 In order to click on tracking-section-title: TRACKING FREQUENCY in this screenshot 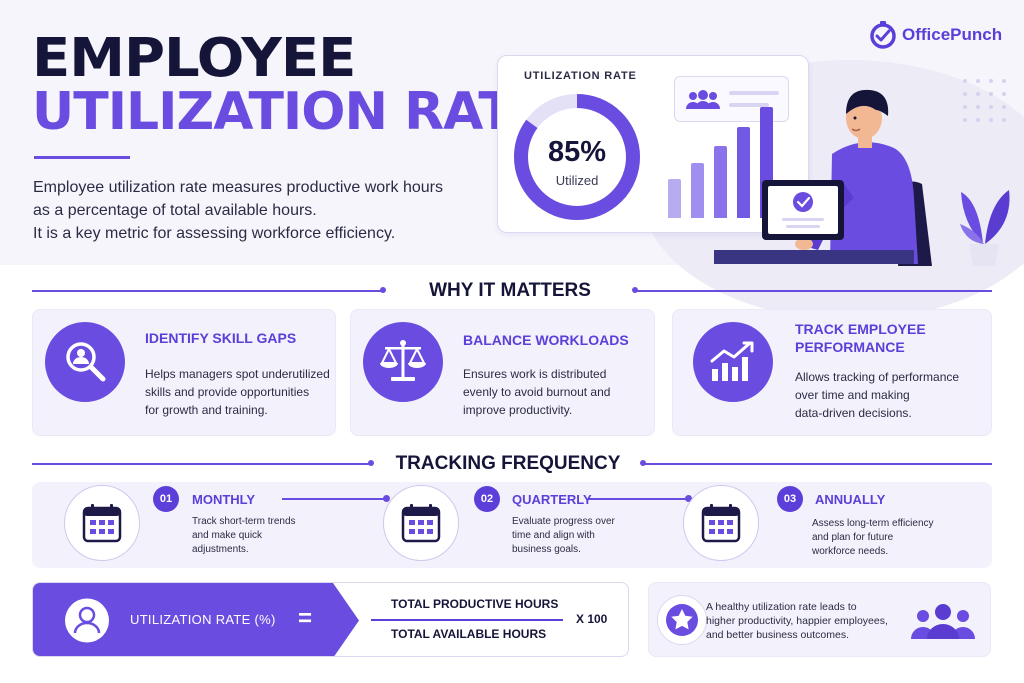, I will do `click(508, 463)`.